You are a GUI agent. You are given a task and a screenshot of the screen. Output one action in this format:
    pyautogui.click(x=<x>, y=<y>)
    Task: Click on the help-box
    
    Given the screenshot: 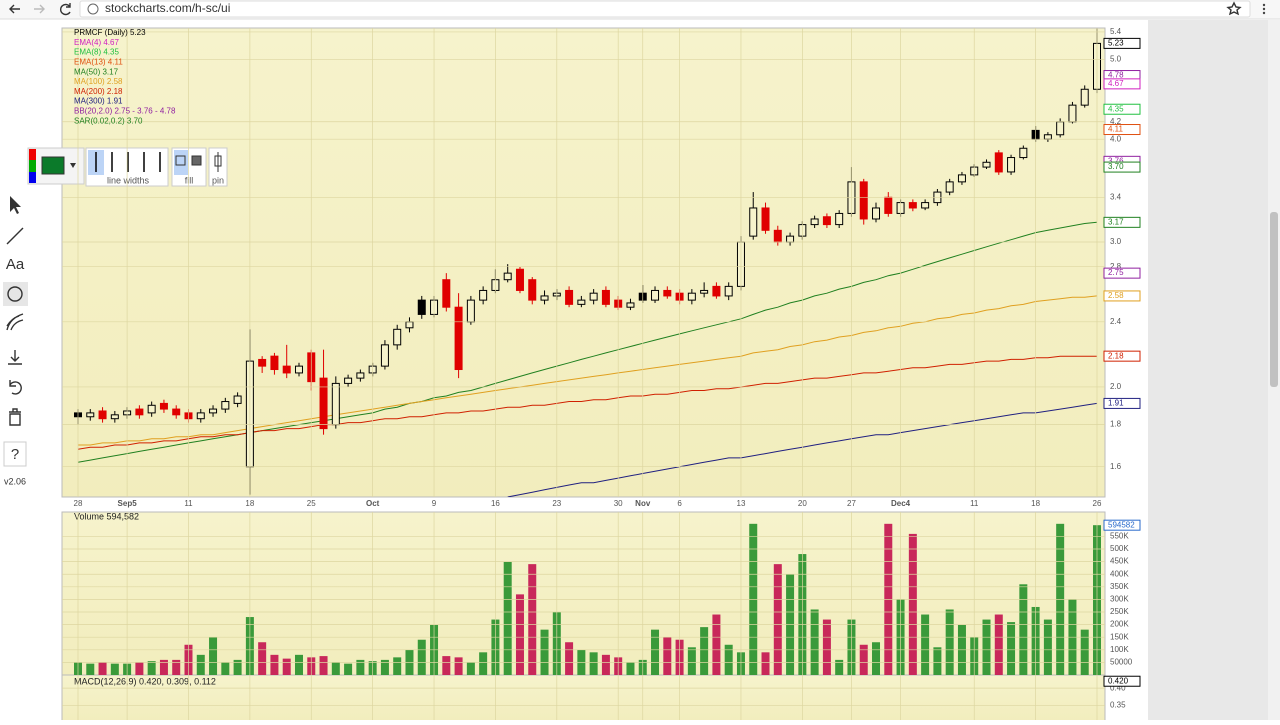 What is the action you would take?
    pyautogui.click(x=15, y=454)
    